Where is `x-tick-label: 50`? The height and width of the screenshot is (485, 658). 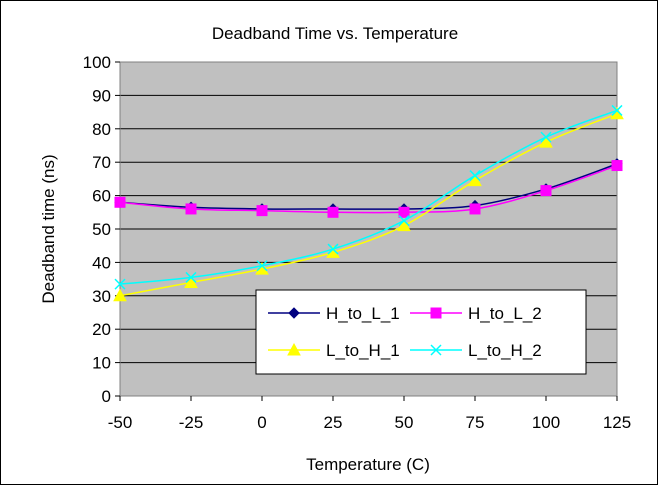 x-tick-label: 50 is located at coordinates (404, 422).